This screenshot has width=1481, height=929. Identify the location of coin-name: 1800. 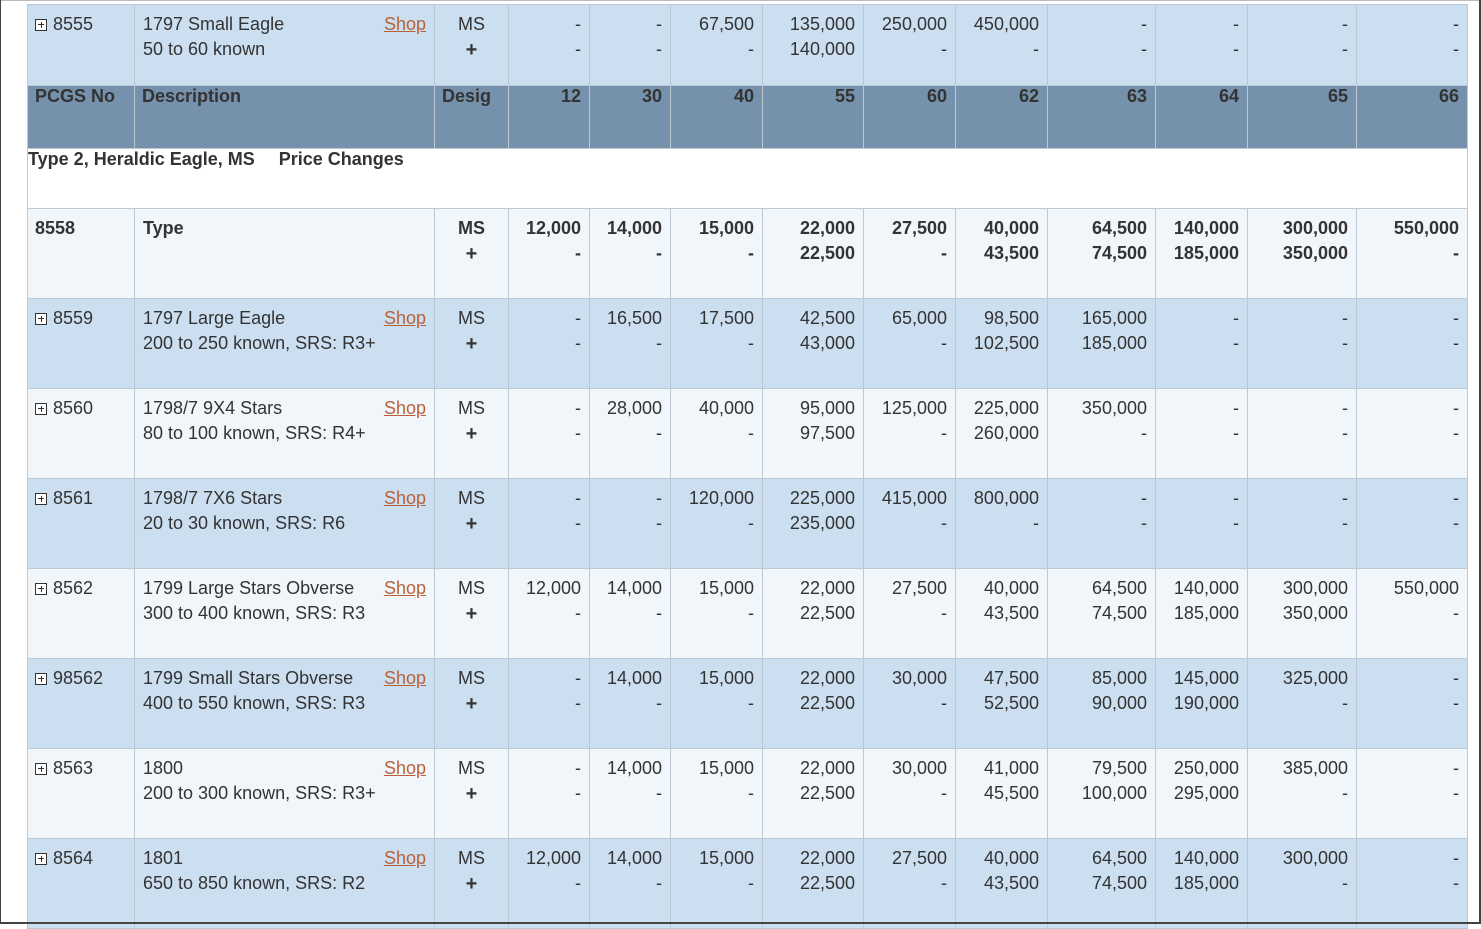
(163, 768).